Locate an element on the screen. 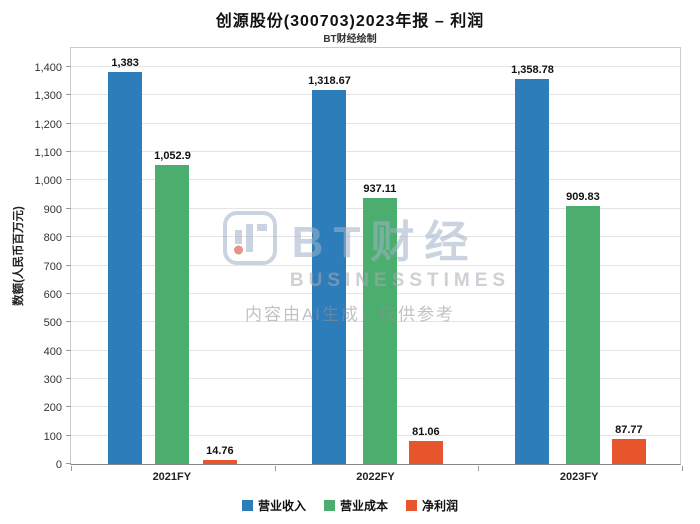  bar-wrap: 1,383 is located at coordinates (125, 256).